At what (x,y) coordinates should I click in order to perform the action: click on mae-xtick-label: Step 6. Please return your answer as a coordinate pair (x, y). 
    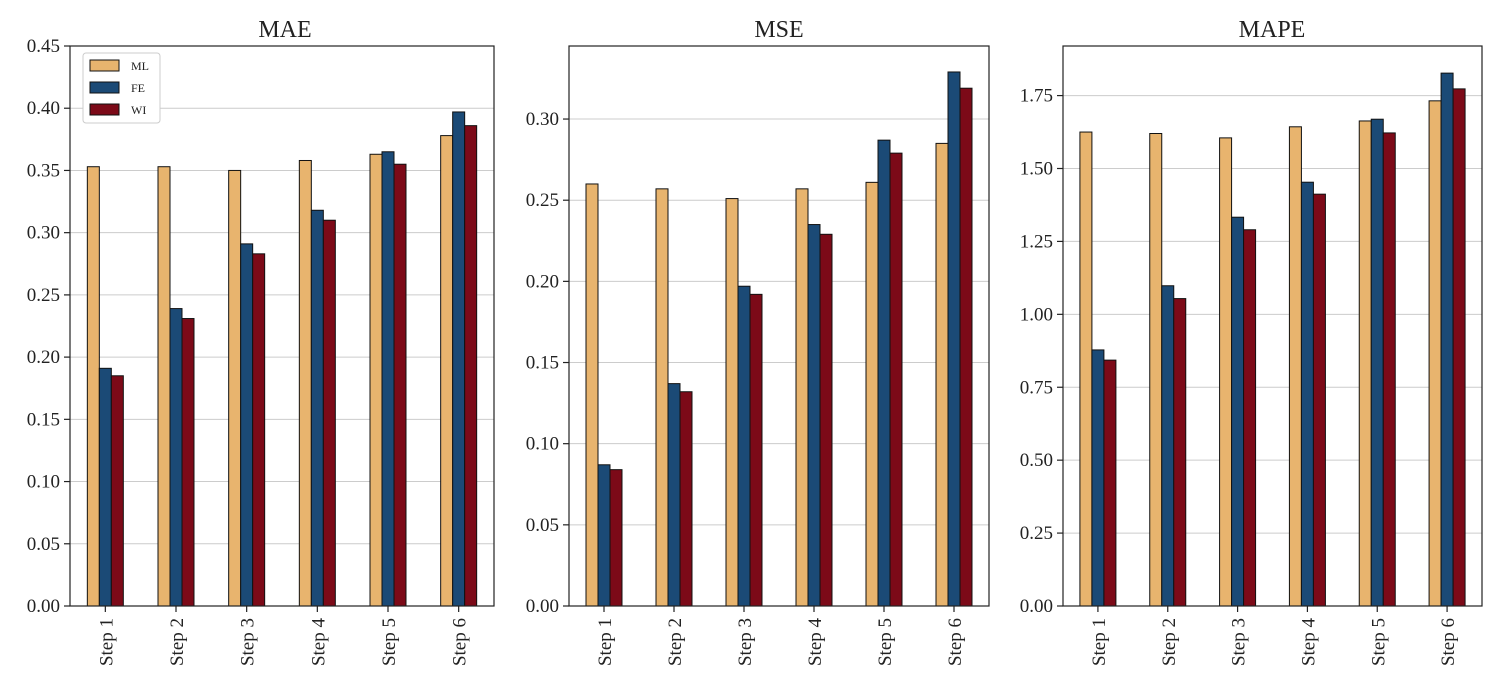
    Looking at the image, I should click on (460, 642).